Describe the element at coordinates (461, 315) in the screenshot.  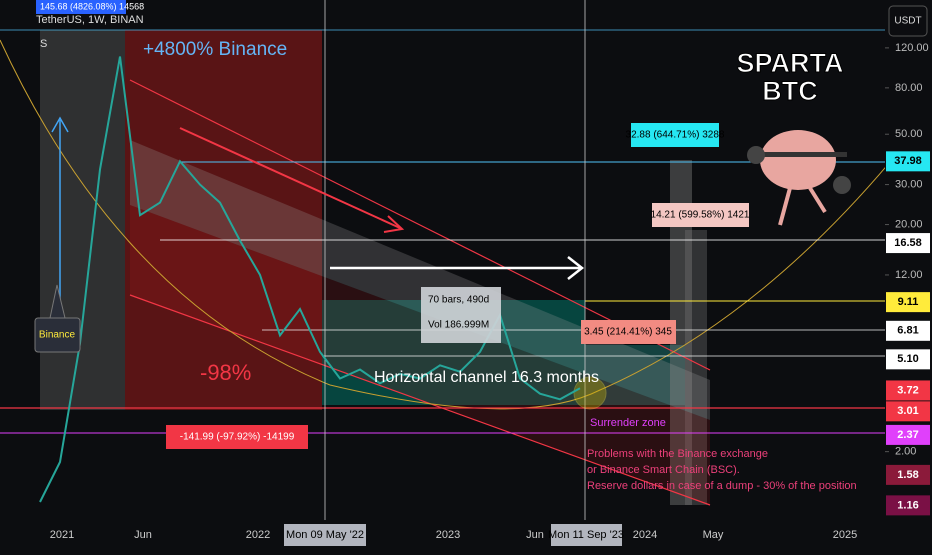
I see `range-box` at that location.